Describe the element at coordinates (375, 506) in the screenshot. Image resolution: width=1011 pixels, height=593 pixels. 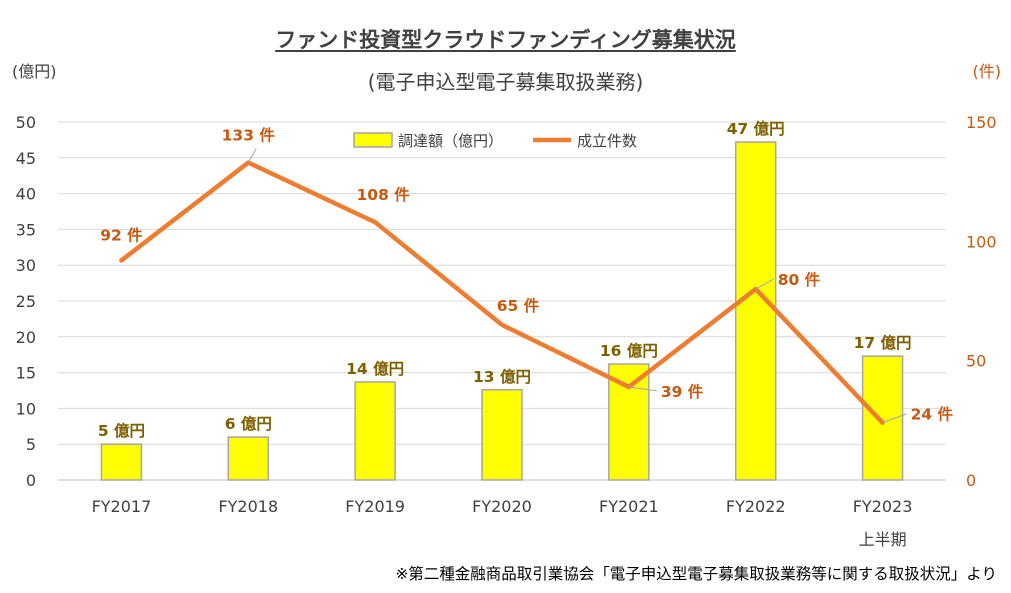
I see `x-tick-label: FY2019` at that location.